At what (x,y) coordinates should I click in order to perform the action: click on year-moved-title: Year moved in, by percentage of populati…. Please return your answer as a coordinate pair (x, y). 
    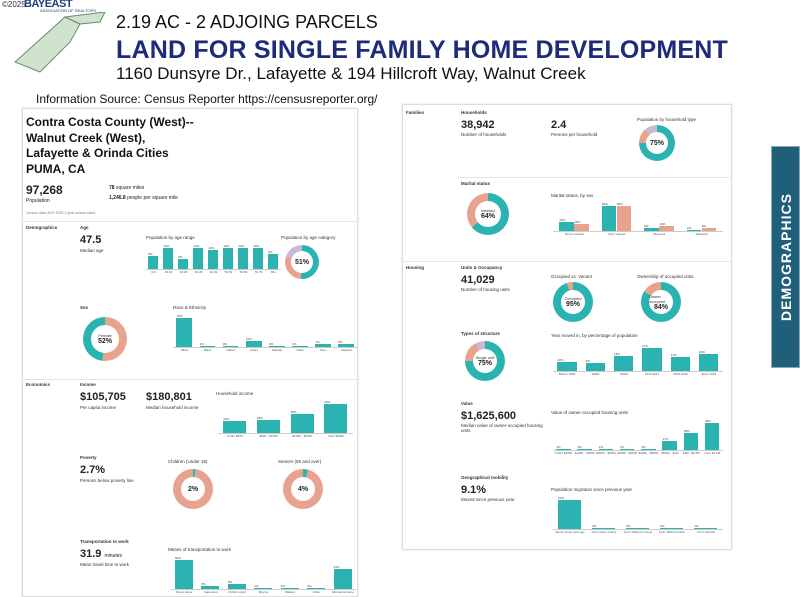
    Looking at the image, I should click on (594, 335).